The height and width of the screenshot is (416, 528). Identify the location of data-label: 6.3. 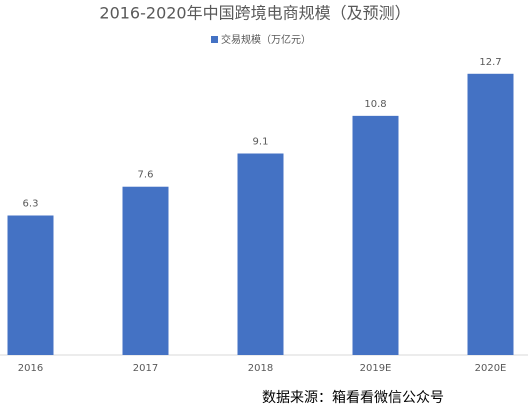
(31, 204).